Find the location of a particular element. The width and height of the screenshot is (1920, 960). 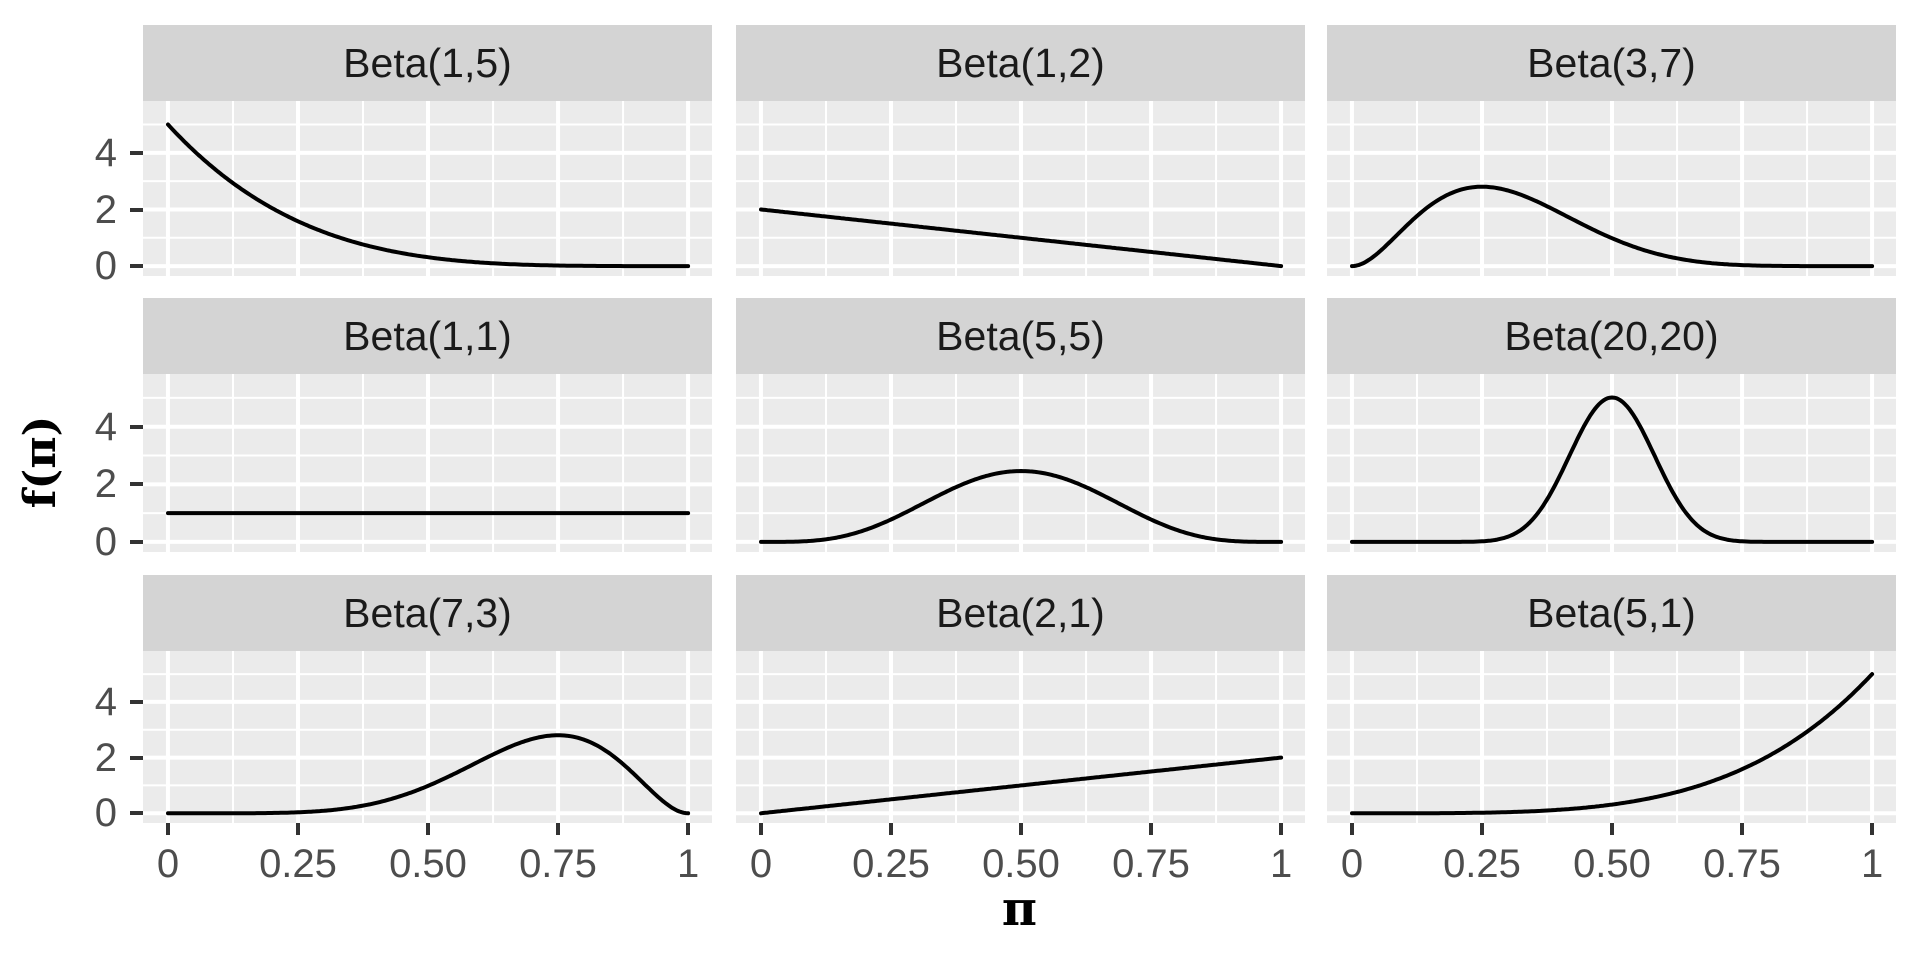

facet-strip: Beta(1,1) is located at coordinates (427, 336).